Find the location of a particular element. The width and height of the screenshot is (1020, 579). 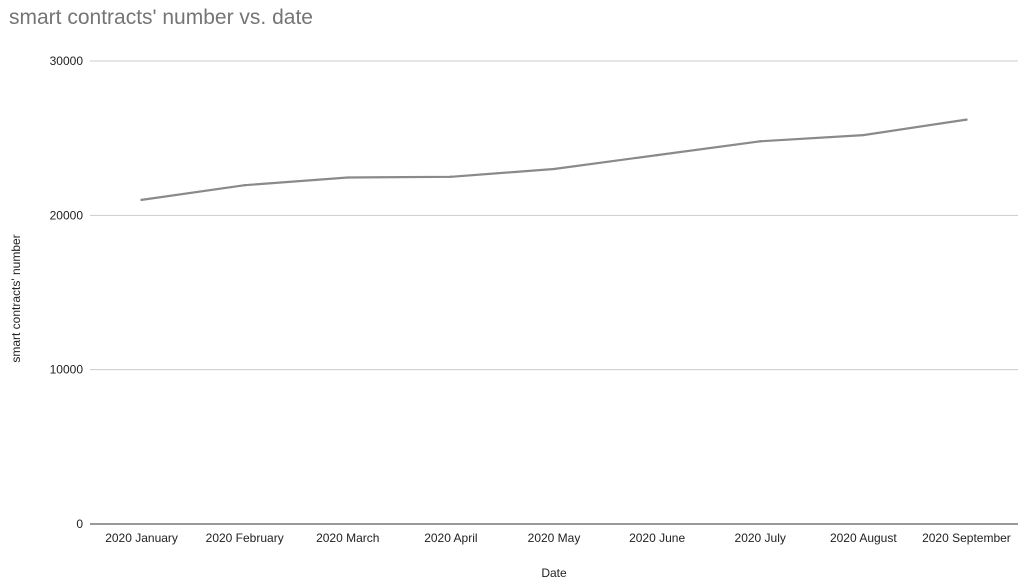

x-tick-label: 2020 March is located at coordinates (347, 538).